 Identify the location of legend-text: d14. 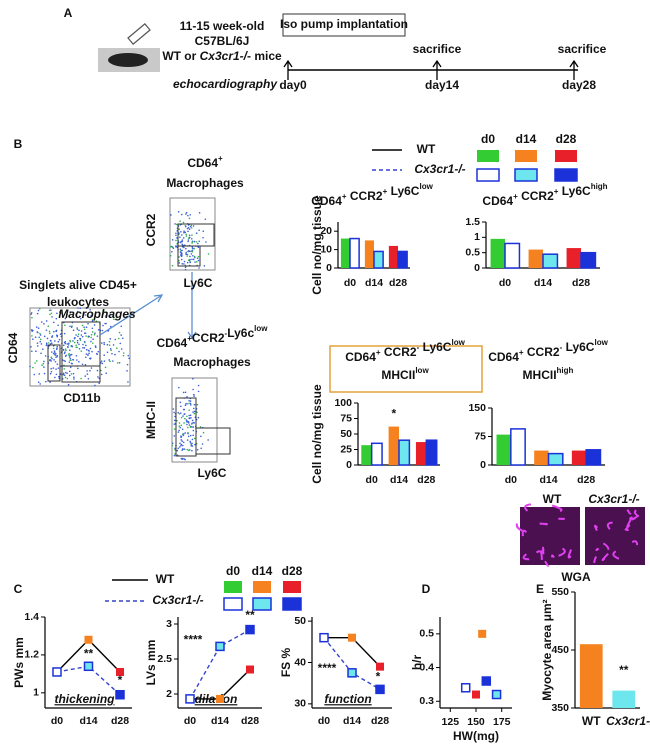
(262, 571).